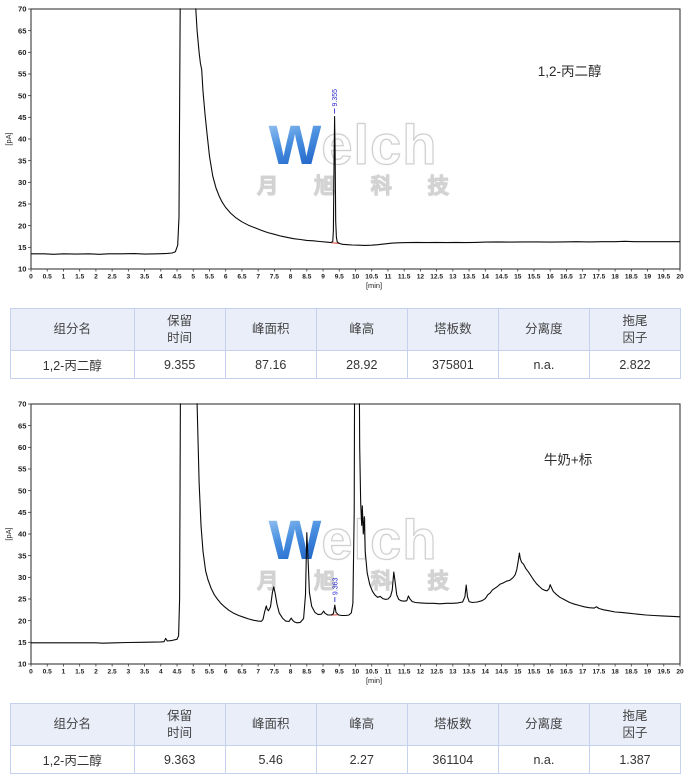 The height and width of the screenshot is (774, 691). What do you see at coordinates (361, 760) in the screenshot?
I see `cell: 2.27` at bounding box center [361, 760].